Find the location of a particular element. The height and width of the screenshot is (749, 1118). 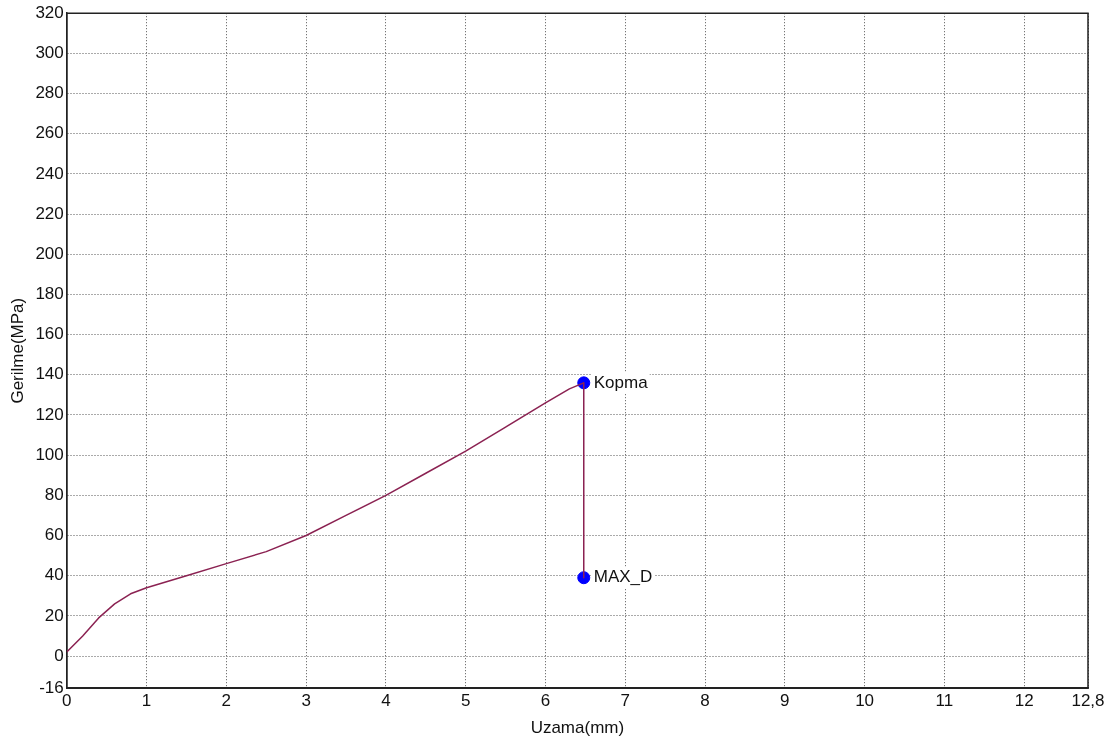

y-tick-label: 0 is located at coordinates (59, 655).